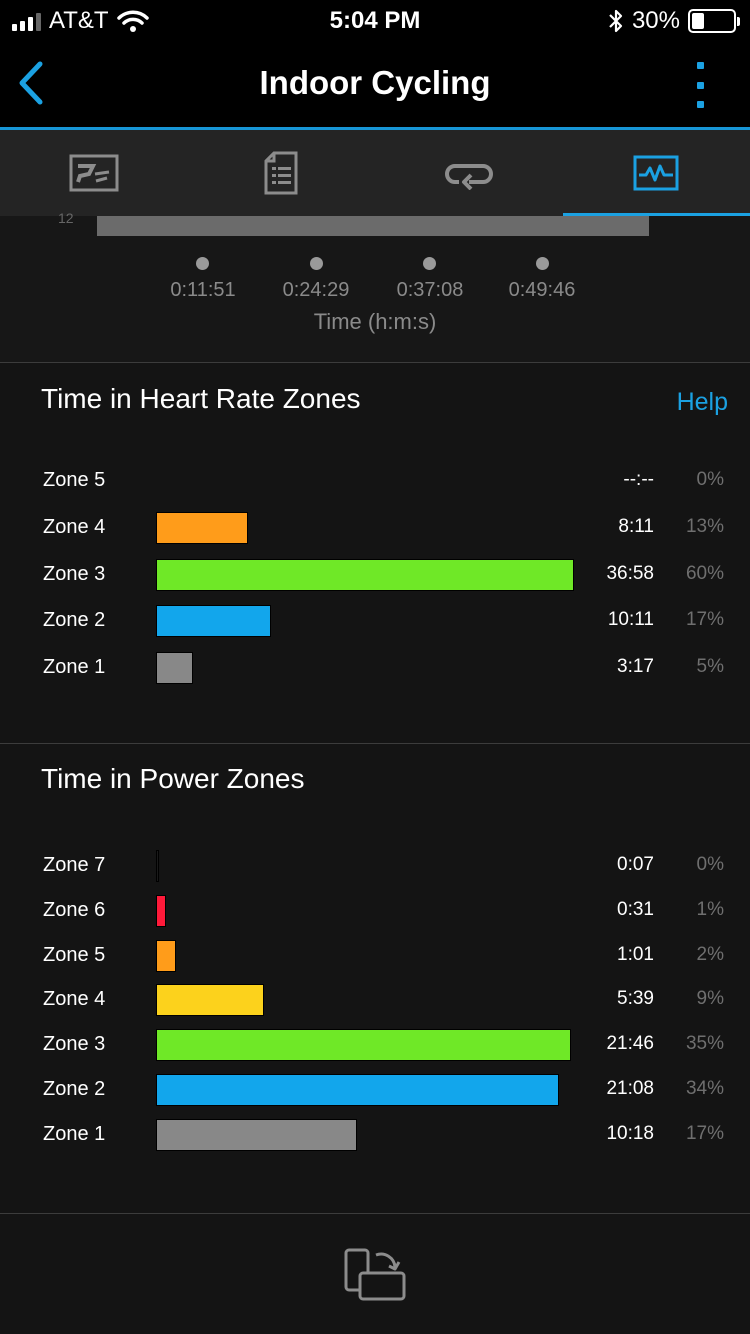 This screenshot has width=750, height=1334. Describe the element at coordinates (375, 528) in the screenshot. I see `zone-row: Zone 4 8:11 13%` at that location.